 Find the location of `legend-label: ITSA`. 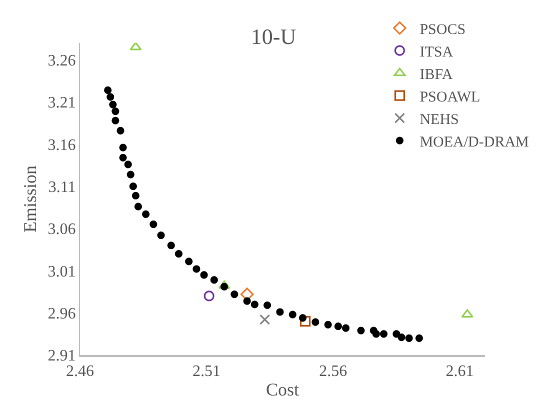

legend-label: ITSA is located at coordinates (437, 52).